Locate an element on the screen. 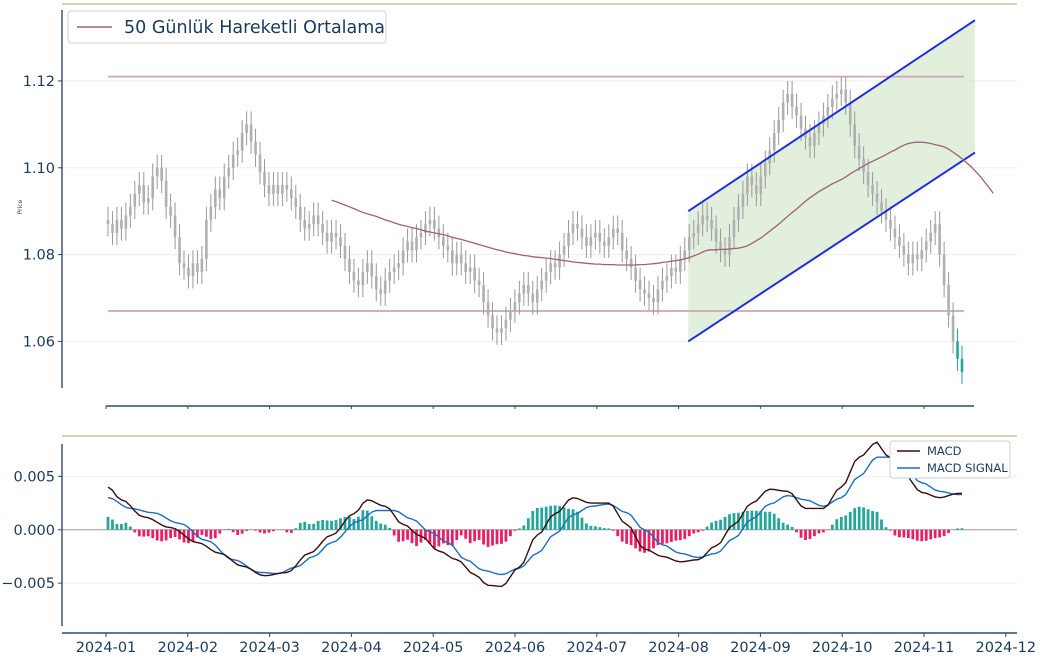 The width and height of the screenshot is (1050, 659). x-tick-label: 2024-12 is located at coordinates (1006, 648).